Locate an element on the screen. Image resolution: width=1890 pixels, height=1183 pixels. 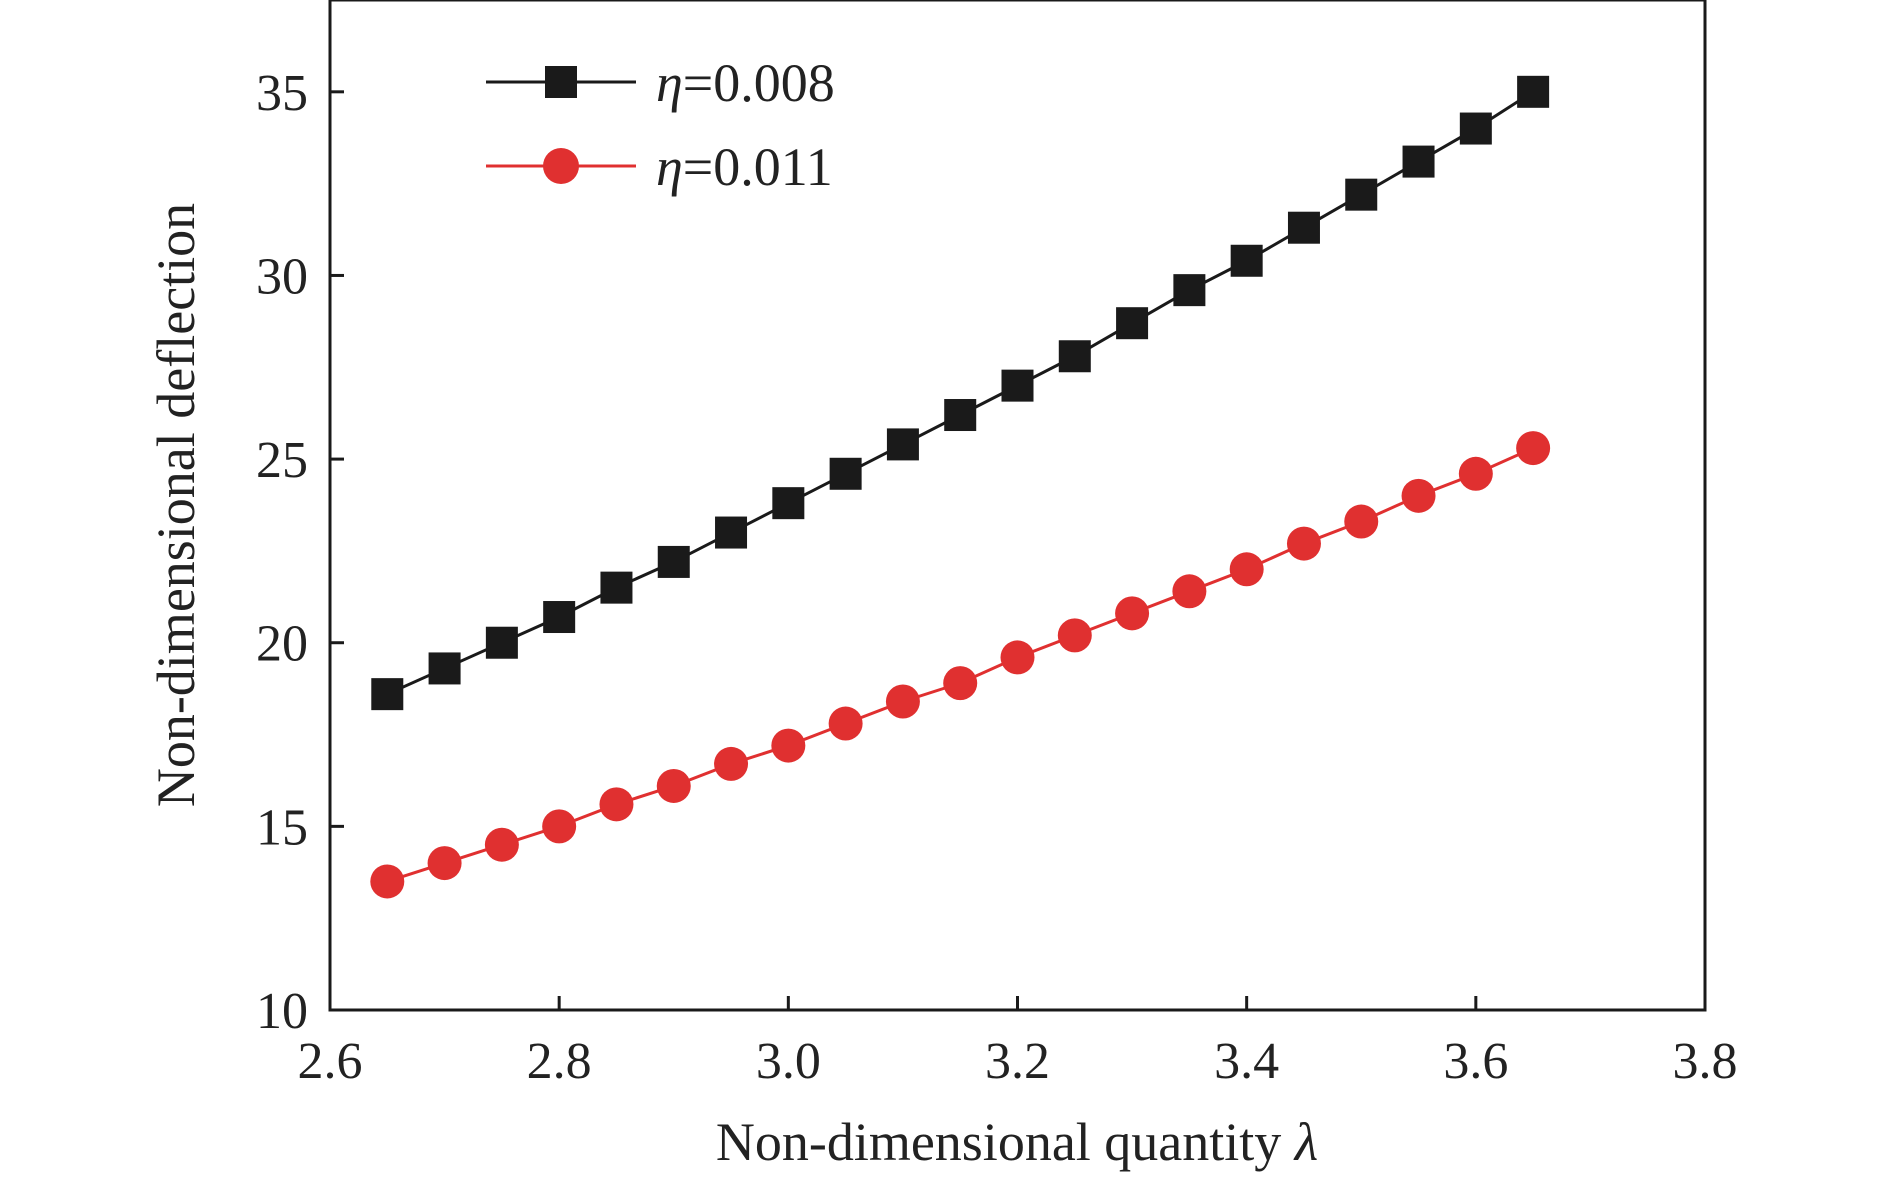
x-tick-label: 2.6 is located at coordinates (330, 1061).